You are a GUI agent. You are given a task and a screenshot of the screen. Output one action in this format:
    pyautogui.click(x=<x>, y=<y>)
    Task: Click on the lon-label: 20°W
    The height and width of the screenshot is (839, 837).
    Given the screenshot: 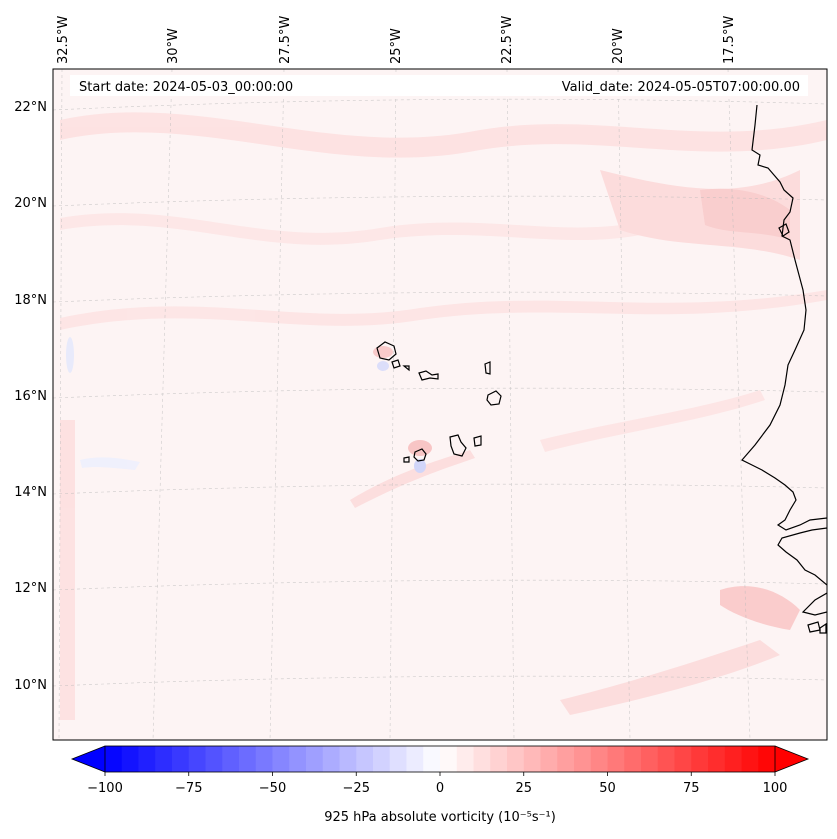 What is the action you would take?
    pyautogui.click(x=618, y=46)
    